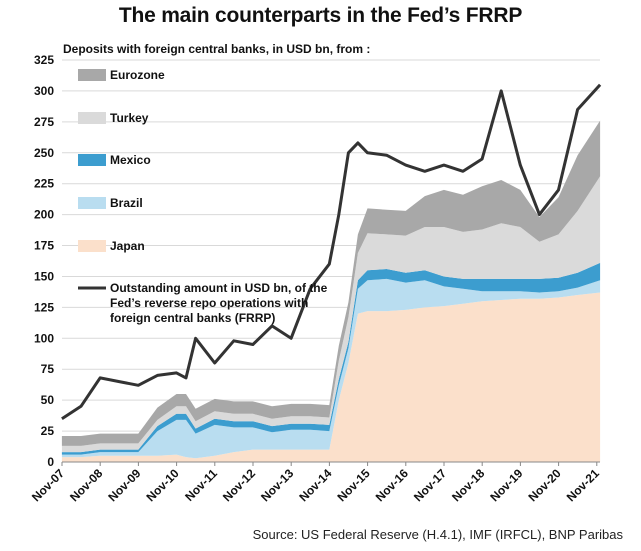  What do you see at coordinates (124, 485) in the screenshot?
I see `x-tick-label: Nov-09` at bounding box center [124, 485].